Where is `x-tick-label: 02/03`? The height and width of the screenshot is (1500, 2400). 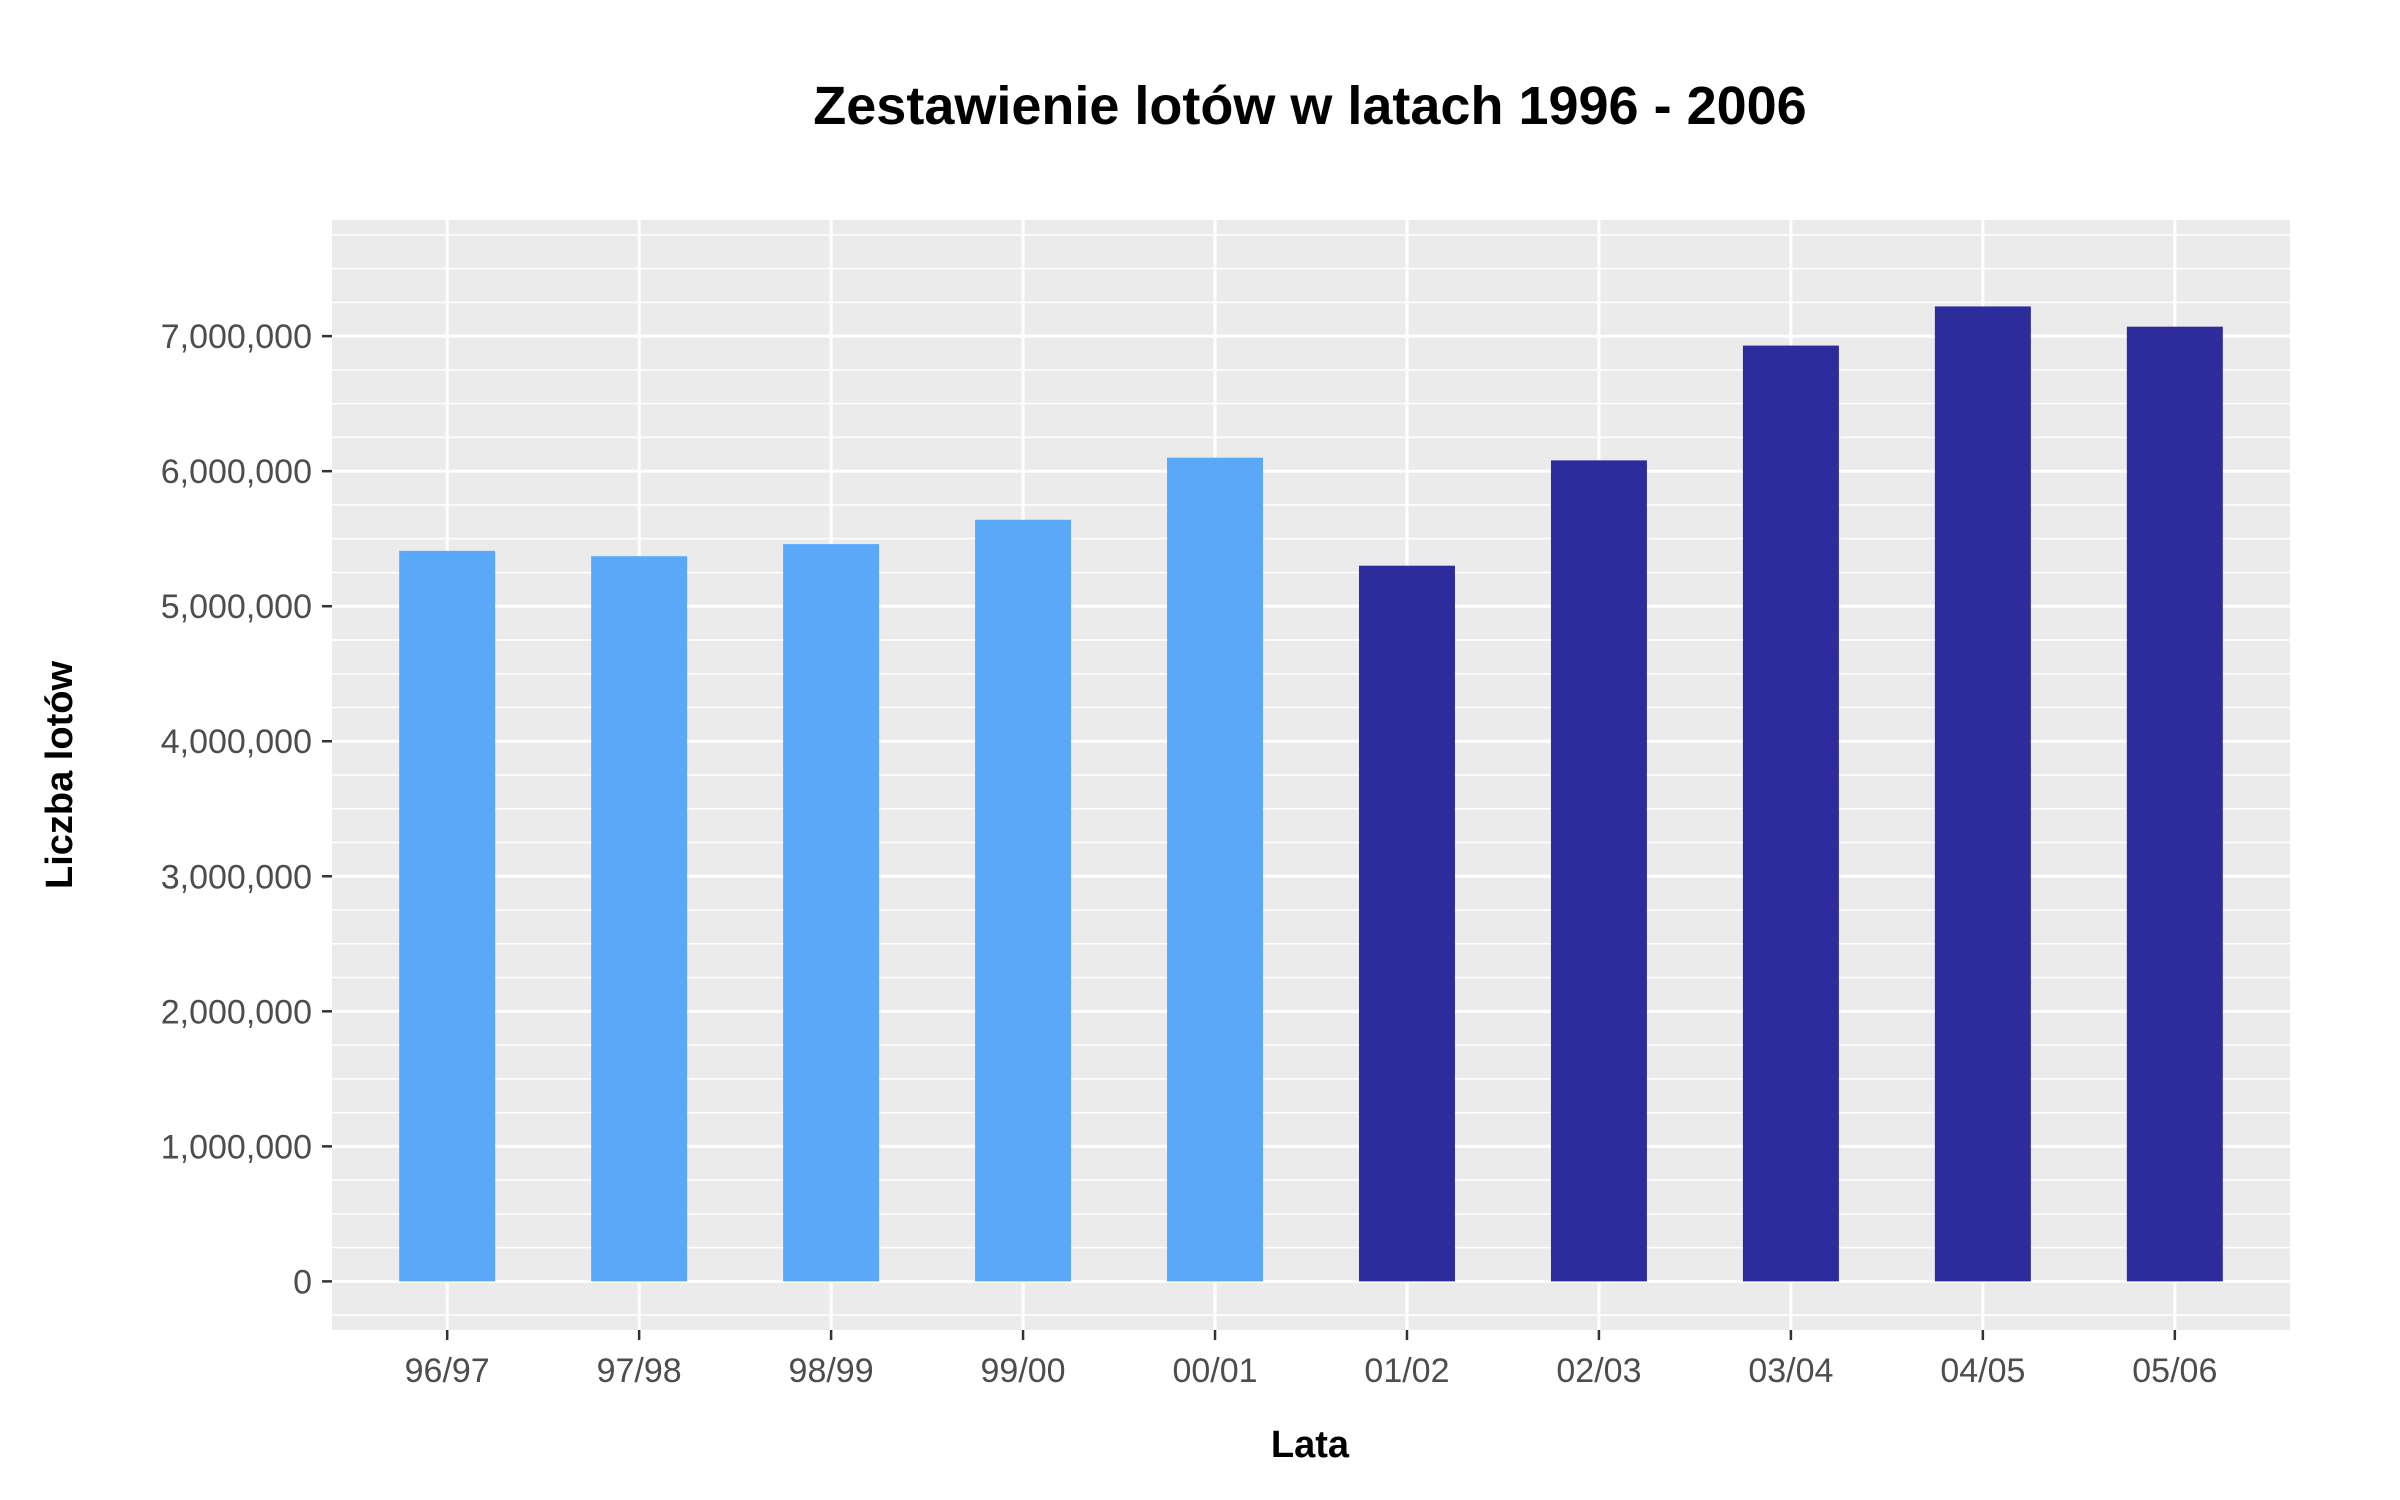 x-tick-label: 02/03 is located at coordinates (1598, 1371).